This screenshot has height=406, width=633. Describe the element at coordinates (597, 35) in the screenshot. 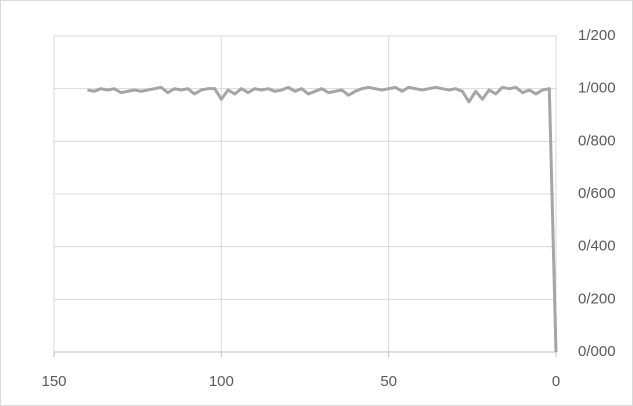

I see `y-tick-label: 1/200` at that location.